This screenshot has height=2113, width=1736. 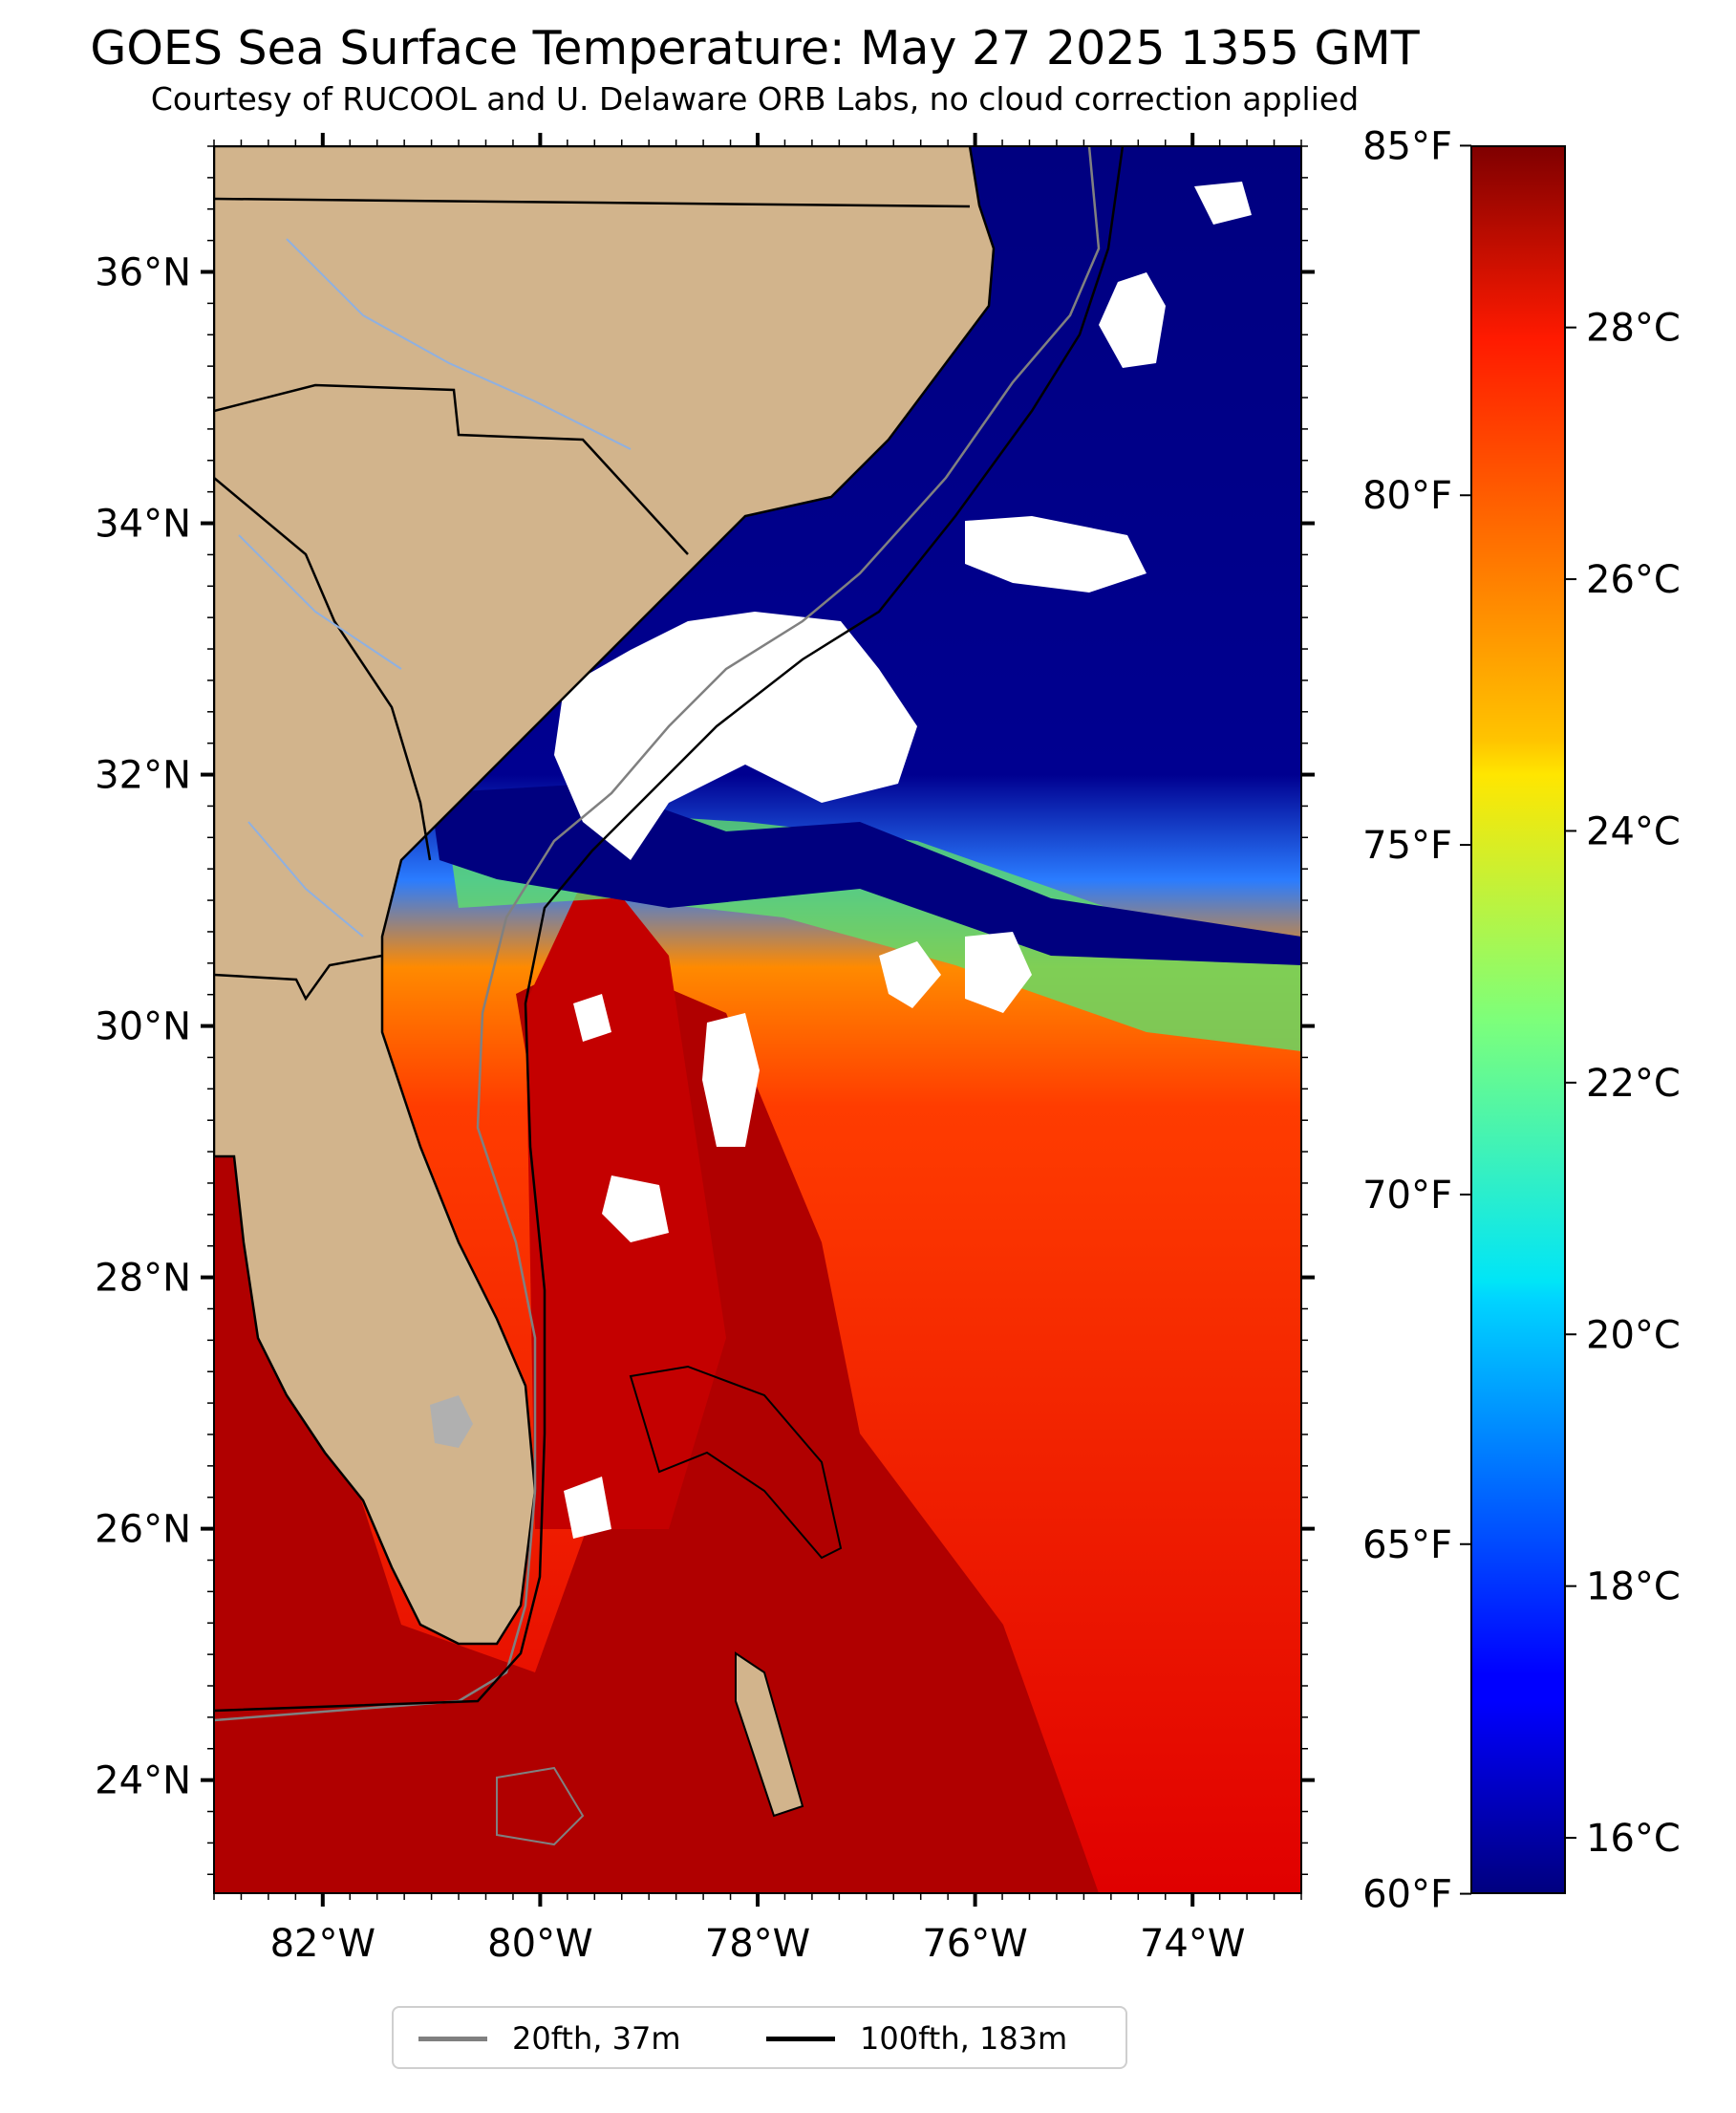 I want to click on lon-tick-label: 82°W, so click(x=322, y=1944).